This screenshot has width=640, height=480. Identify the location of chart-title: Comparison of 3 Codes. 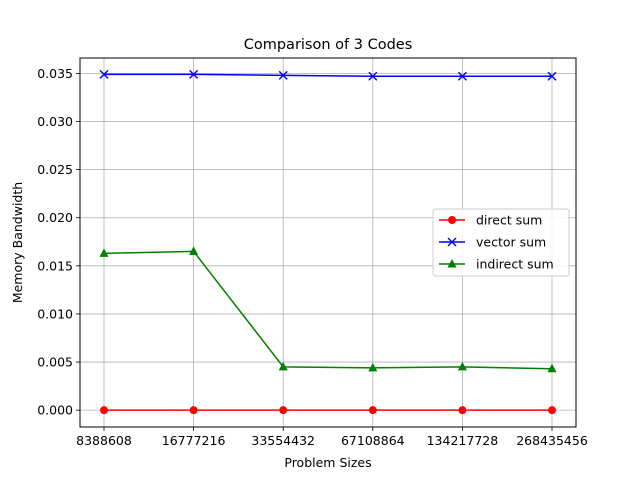
(328, 45).